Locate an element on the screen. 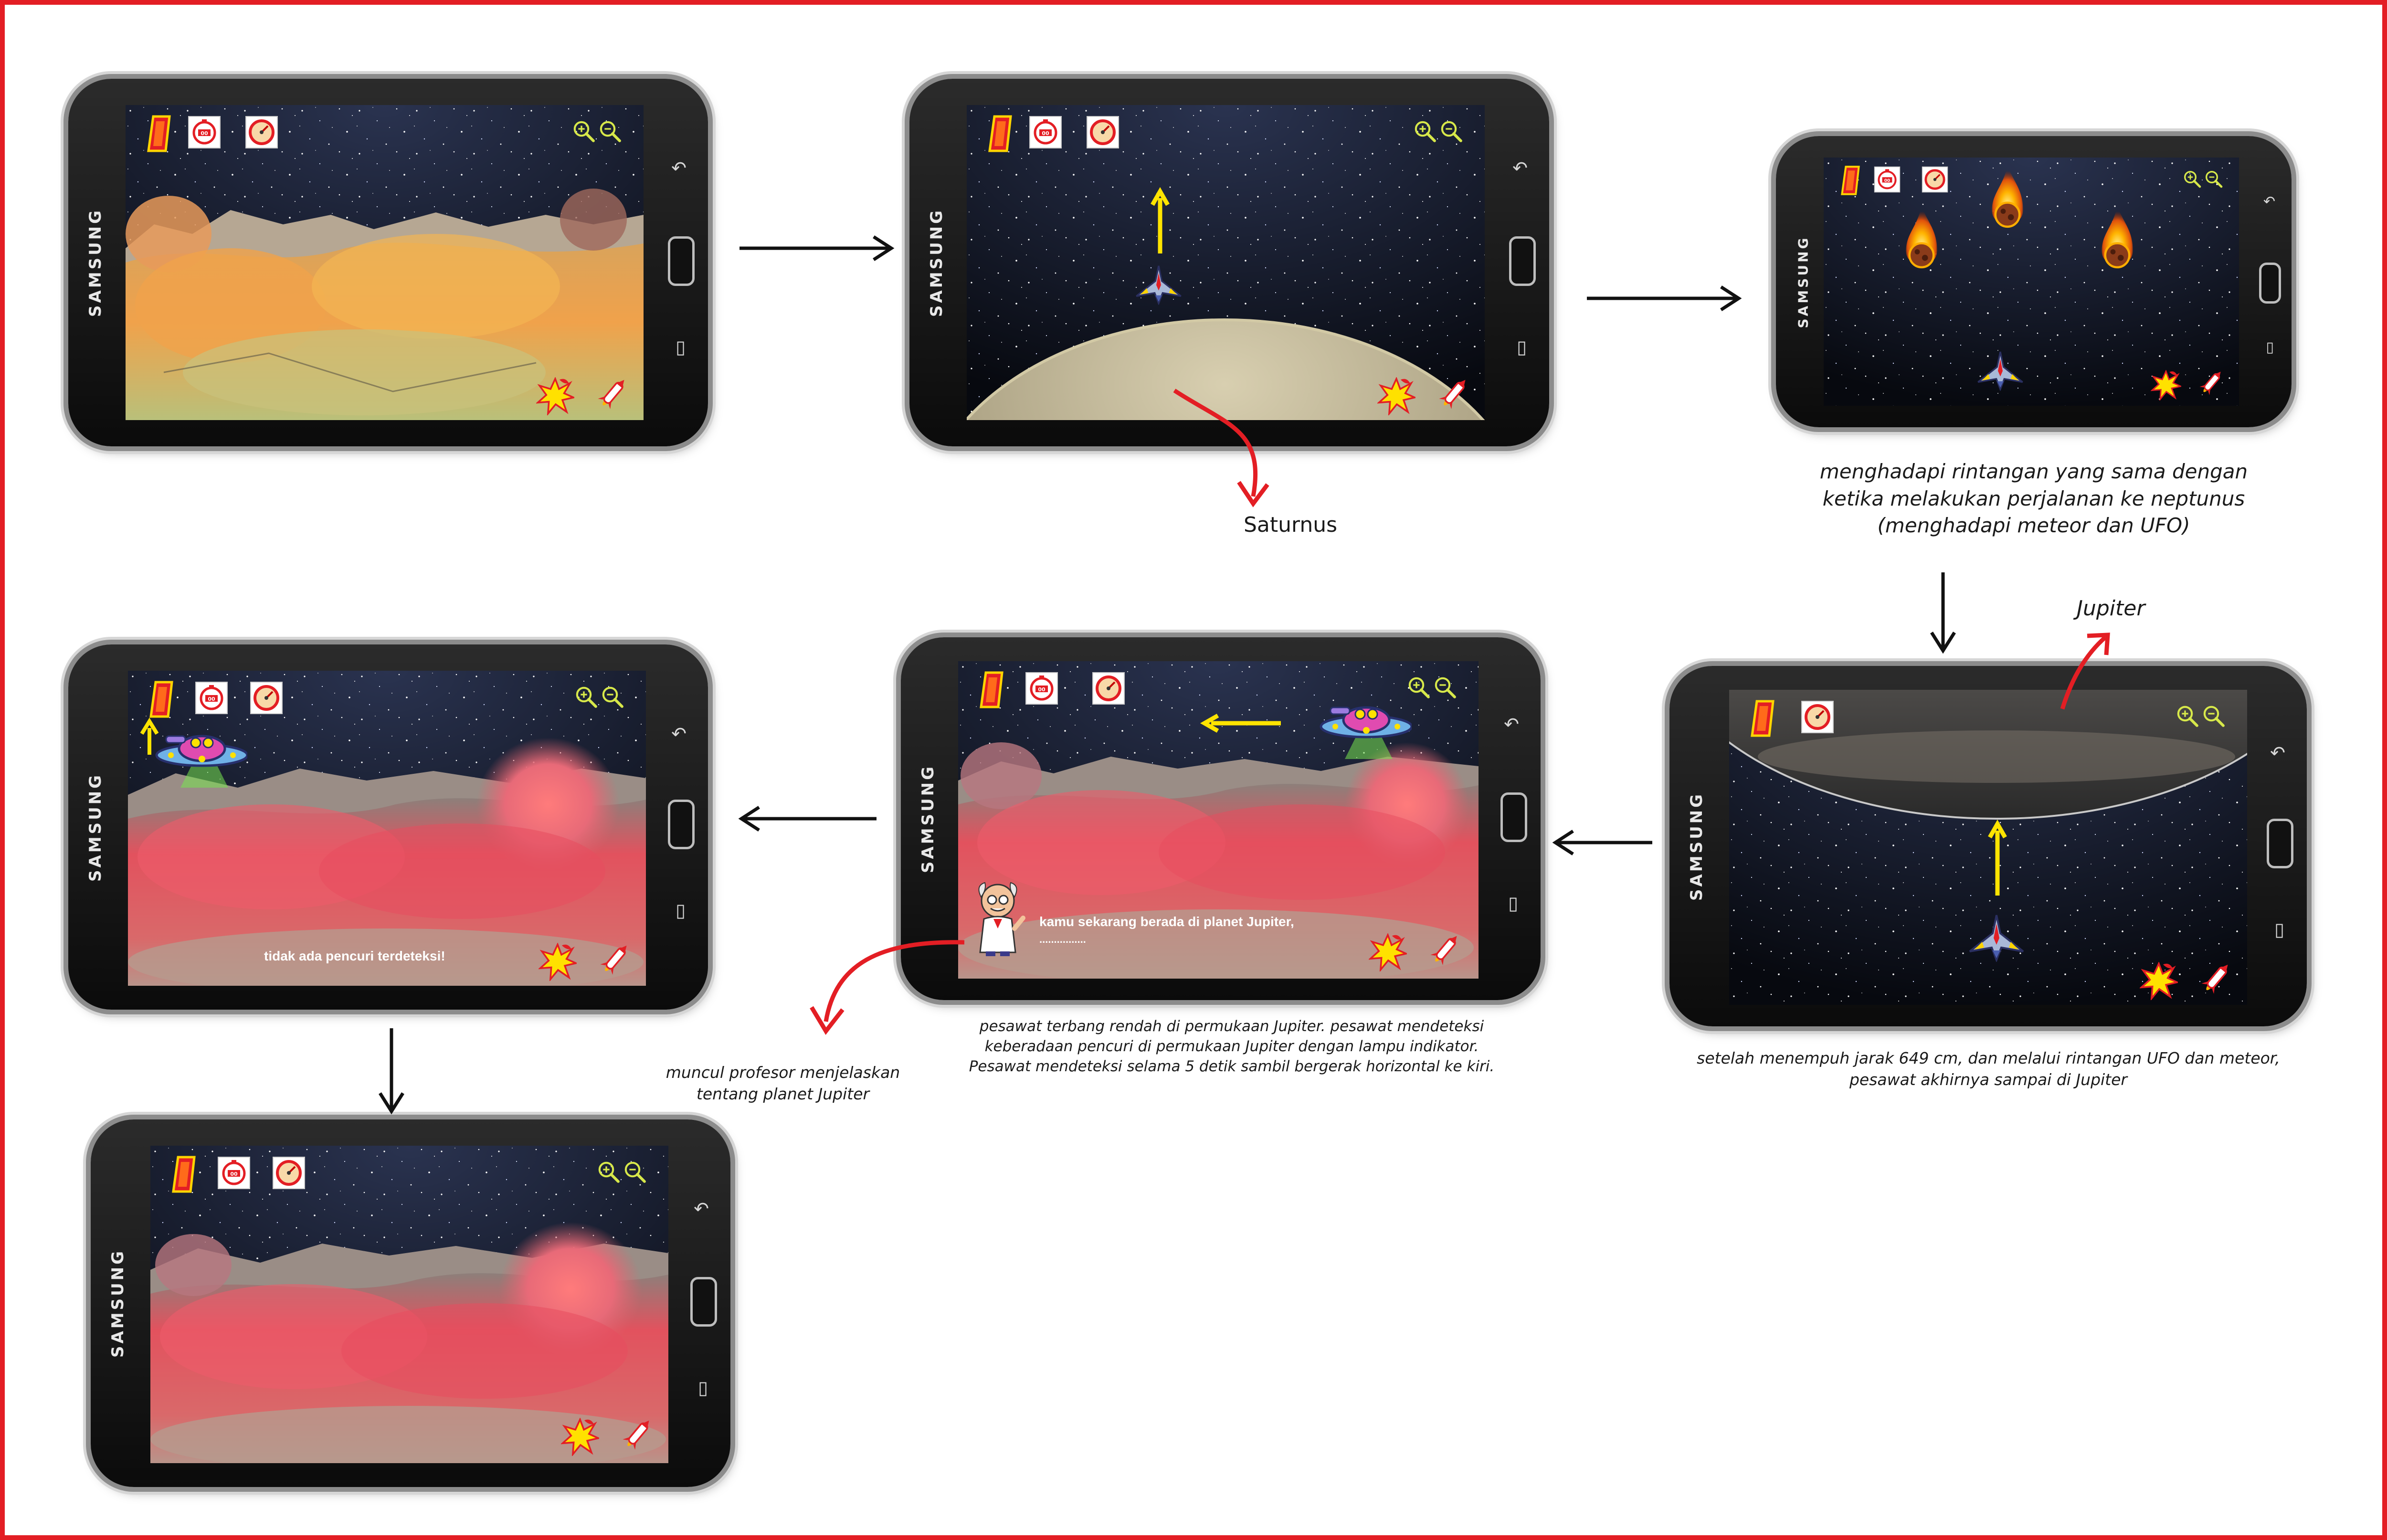 The height and width of the screenshot is (1540, 2387). game-screen-meteors is located at coordinates (2031, 282).